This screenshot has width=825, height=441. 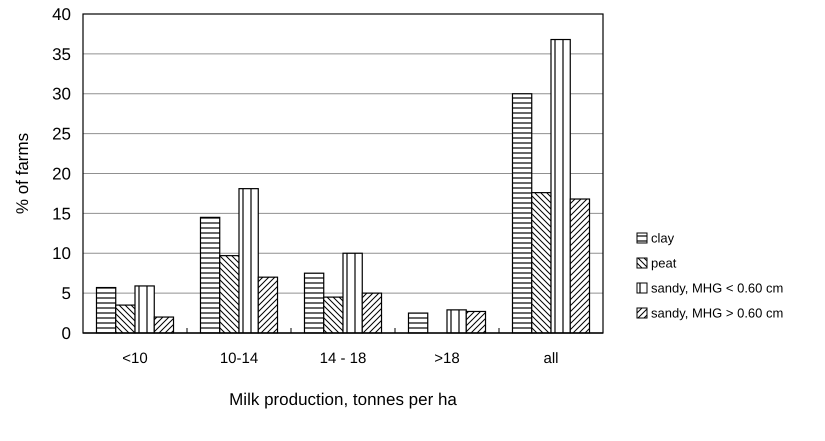 I want to click on legend-label: sandy, MHG < 0.60 cm, so click(x=717, y=288).